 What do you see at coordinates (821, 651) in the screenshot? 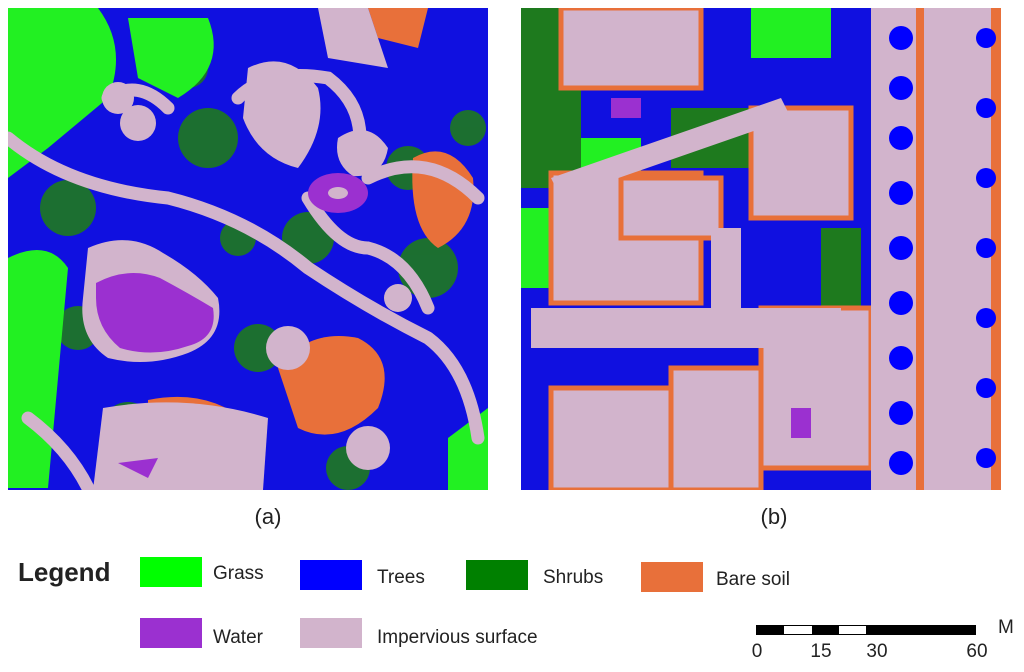
I see `scale-tick-label: 15` at bounding box center [821, 651].